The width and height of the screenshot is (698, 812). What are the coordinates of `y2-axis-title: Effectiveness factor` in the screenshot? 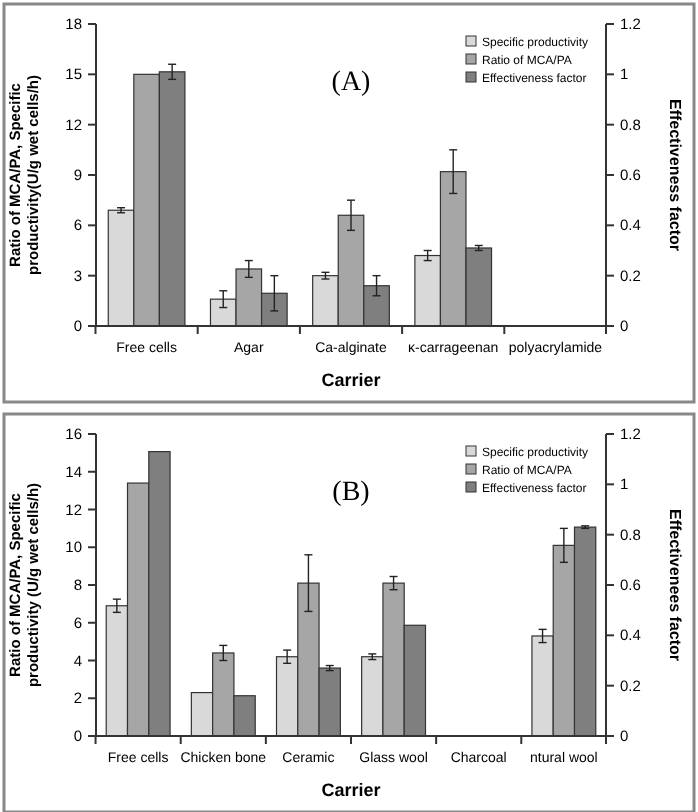 It's located at (675, 175).